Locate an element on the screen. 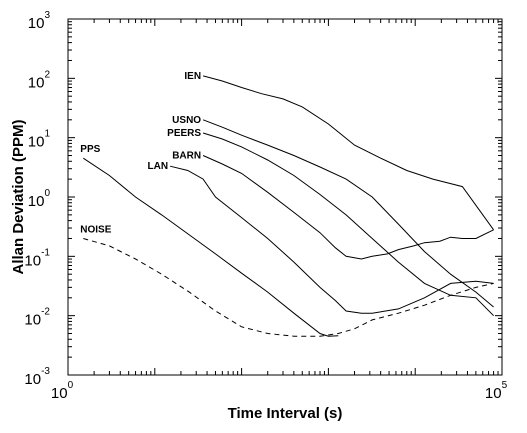  series-line-barn is located at coordinates (348, 207).